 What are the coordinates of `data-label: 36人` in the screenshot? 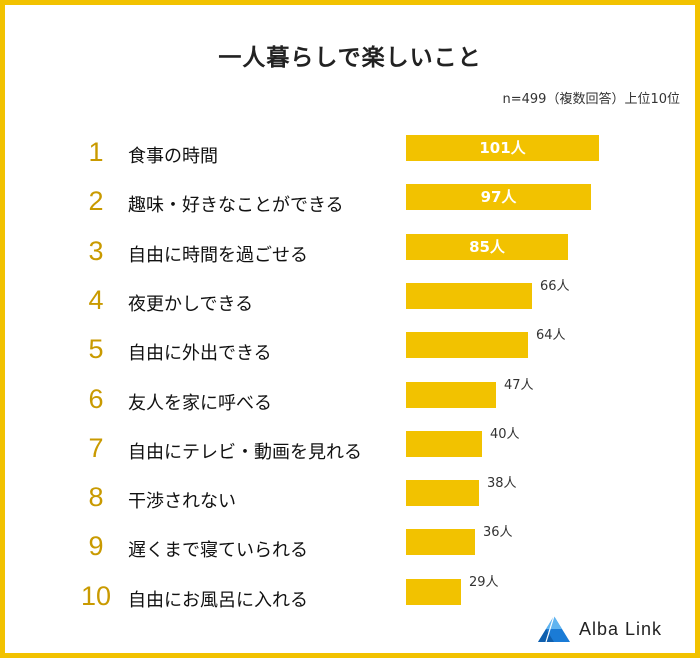 It's located at (498, 533).